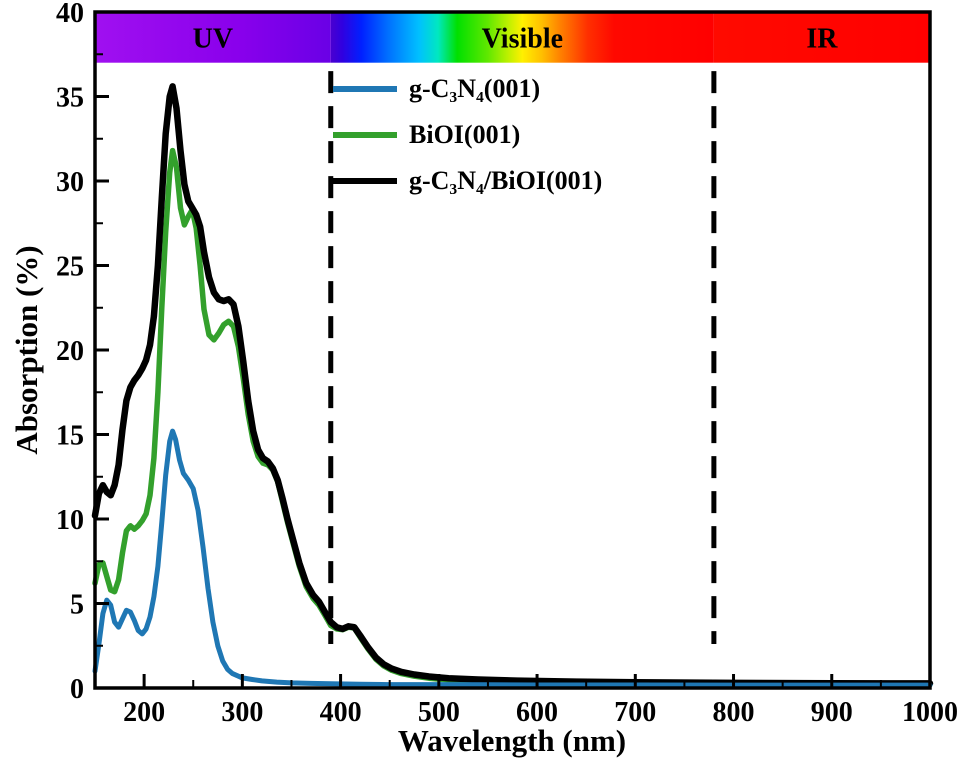  I want to click on band-label: UV, so click(213, 38).